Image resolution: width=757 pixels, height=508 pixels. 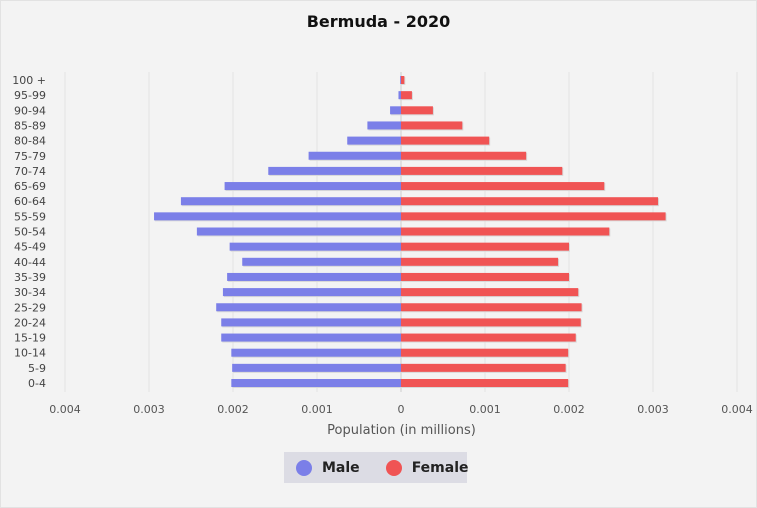 I want to click on legend-item-male: Male, so click(x=328, y=467).